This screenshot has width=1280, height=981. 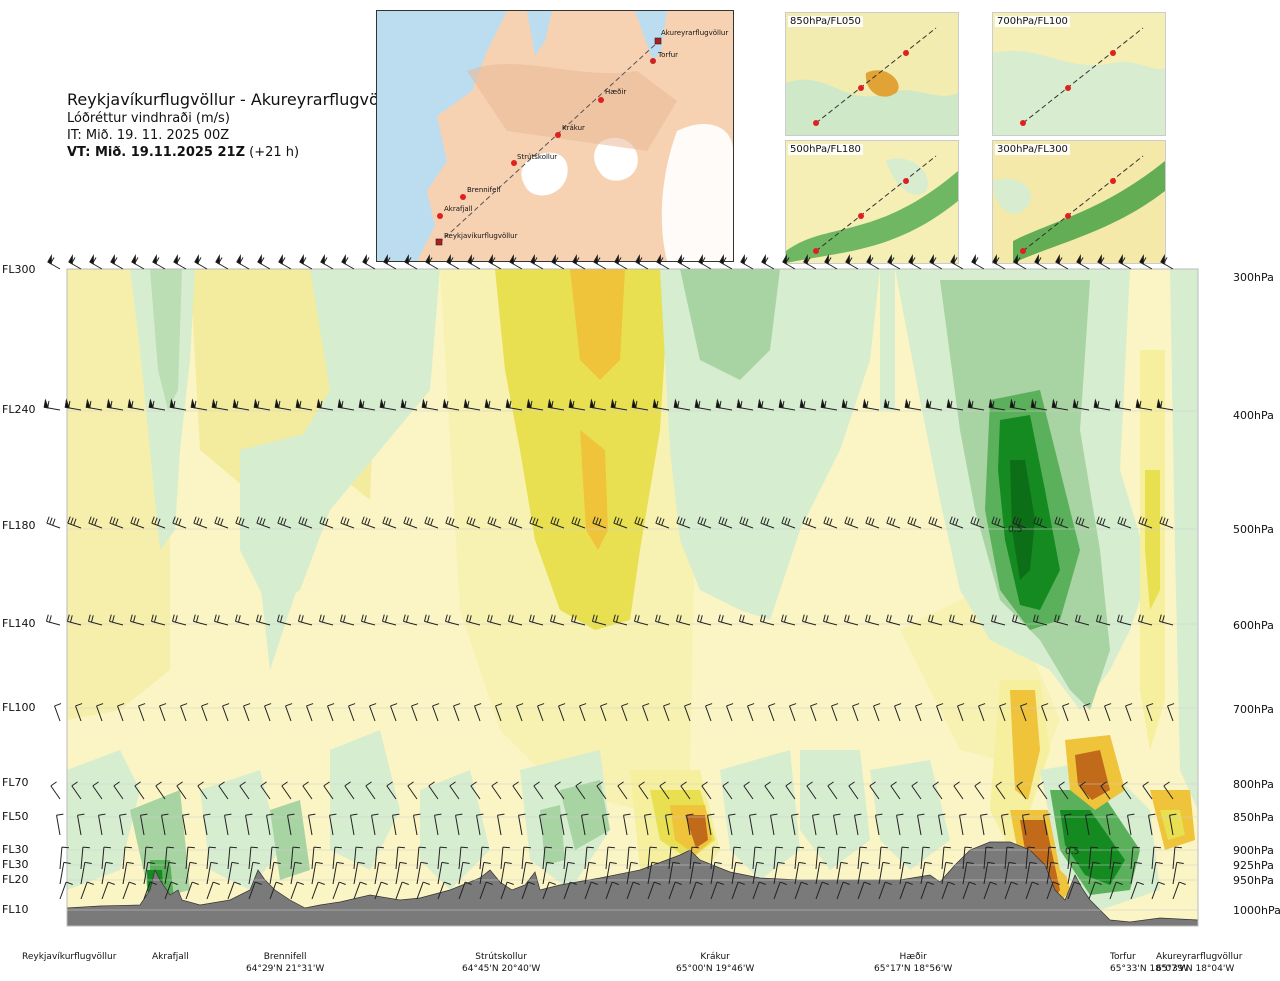 What do you see at coordinates (274, 152) in the screenshot?
I see `lead-time: (+21 h)` at bounding box center [274, 152].